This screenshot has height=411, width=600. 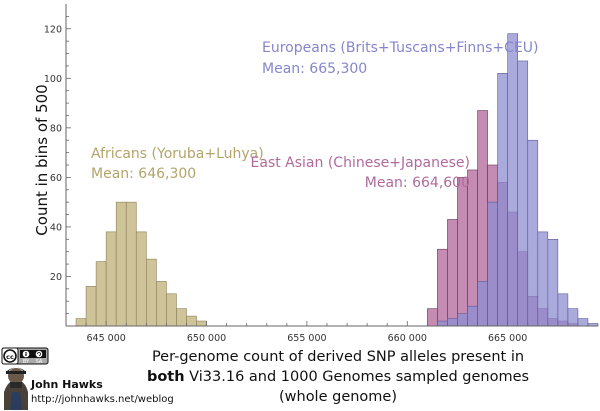 What do you see at coordinates (53, 29) in the screenshot?
I see `y-tick-label-120: 120` at bounding box center [53, 29].